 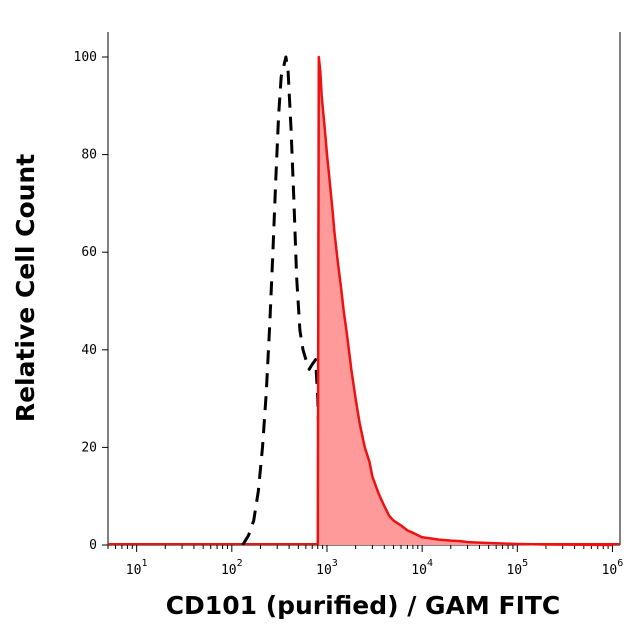 I want to click on y-tick-label: 60, so click(x=89, y=252).